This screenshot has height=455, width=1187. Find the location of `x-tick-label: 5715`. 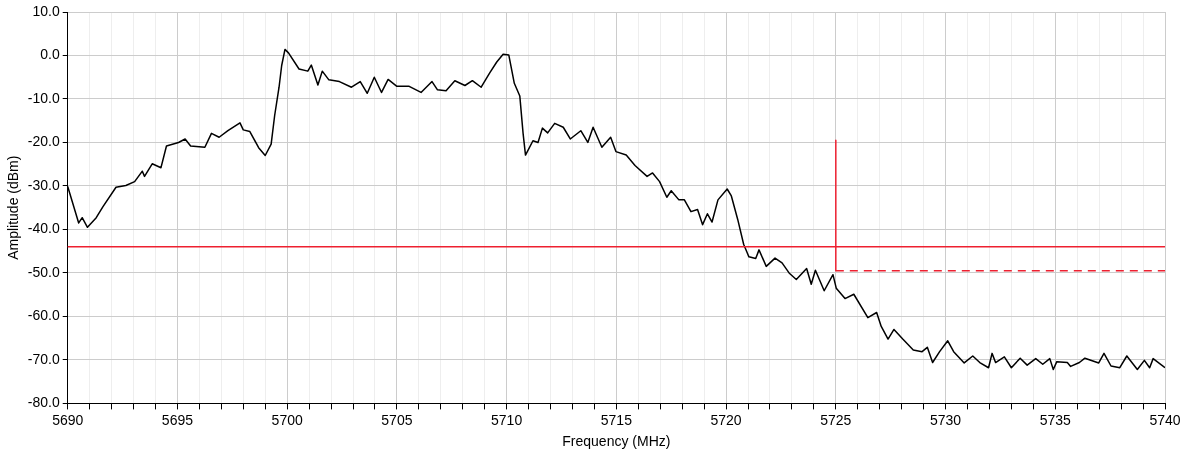

x-tick-label: 5715 is located at coordinates (616, 419).